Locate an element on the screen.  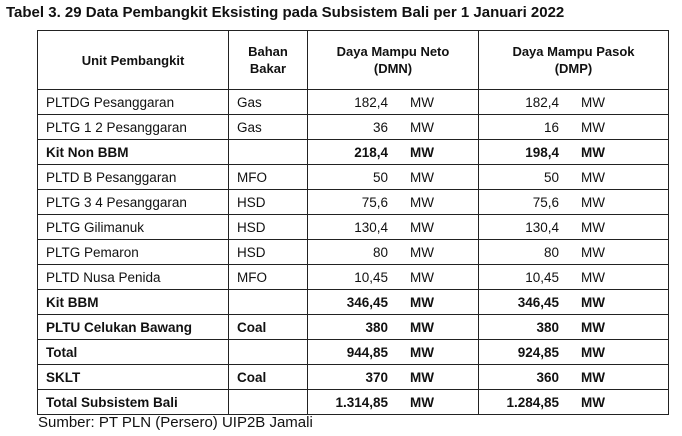
dmn-cell: 380 MW is located at coordinates (393, 327).